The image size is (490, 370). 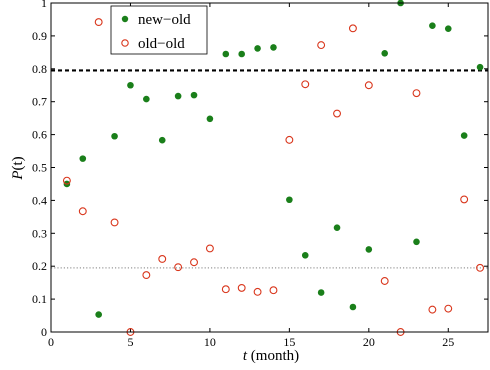 What do you see at coordinates (164, 20) in the screenshot?
I see `legend-label-new-old: new−old` at bounding box center [164, 20].